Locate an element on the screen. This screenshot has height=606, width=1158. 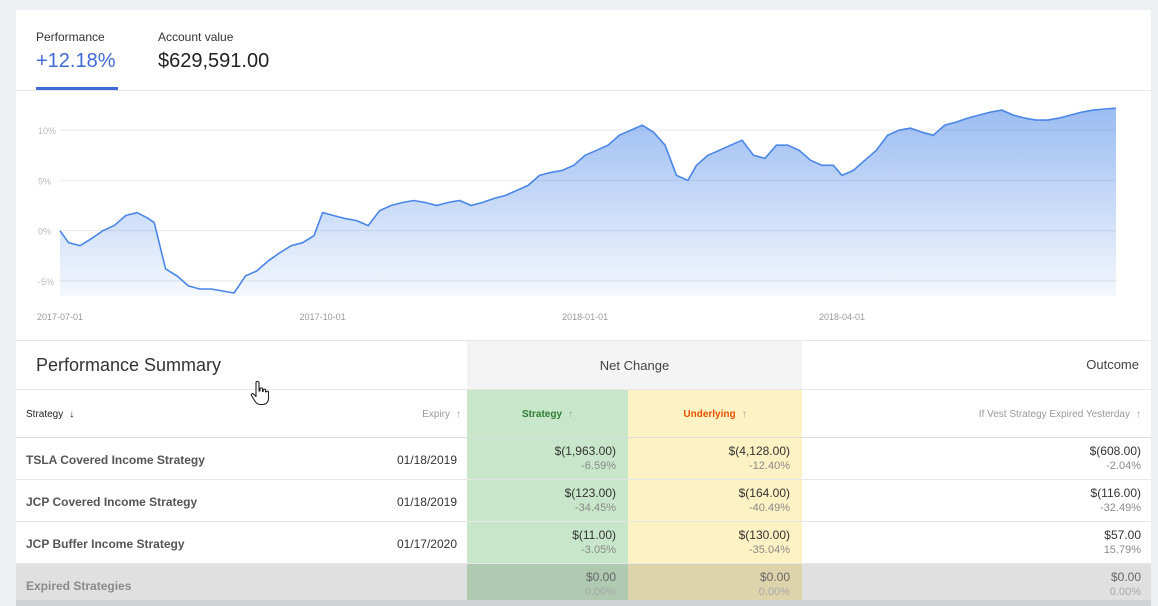
outcome-header: Outcome is located at coordinates (1112, 364).